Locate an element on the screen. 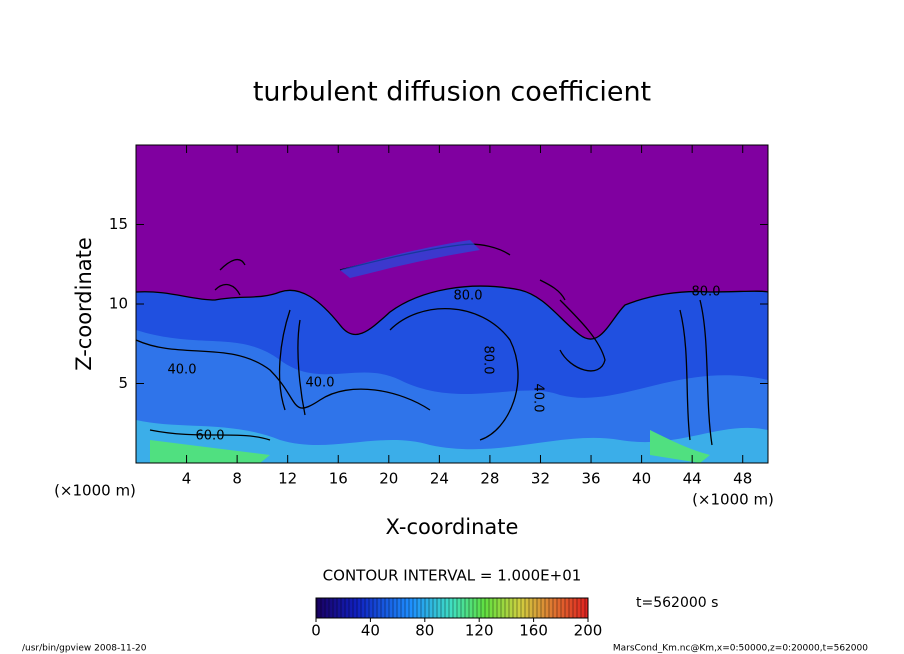 The height and width of the screenshot is (654, 904). contour-label: 60.0 is located at coordinates (210, 436).